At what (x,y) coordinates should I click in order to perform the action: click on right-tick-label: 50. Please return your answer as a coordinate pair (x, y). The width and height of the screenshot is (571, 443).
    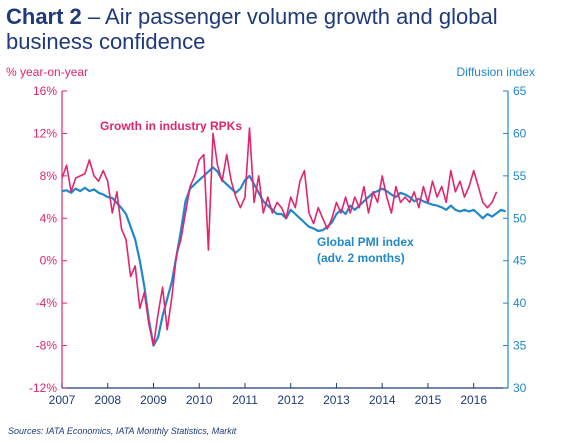
    Looking at the image, I should click on (520, 218).